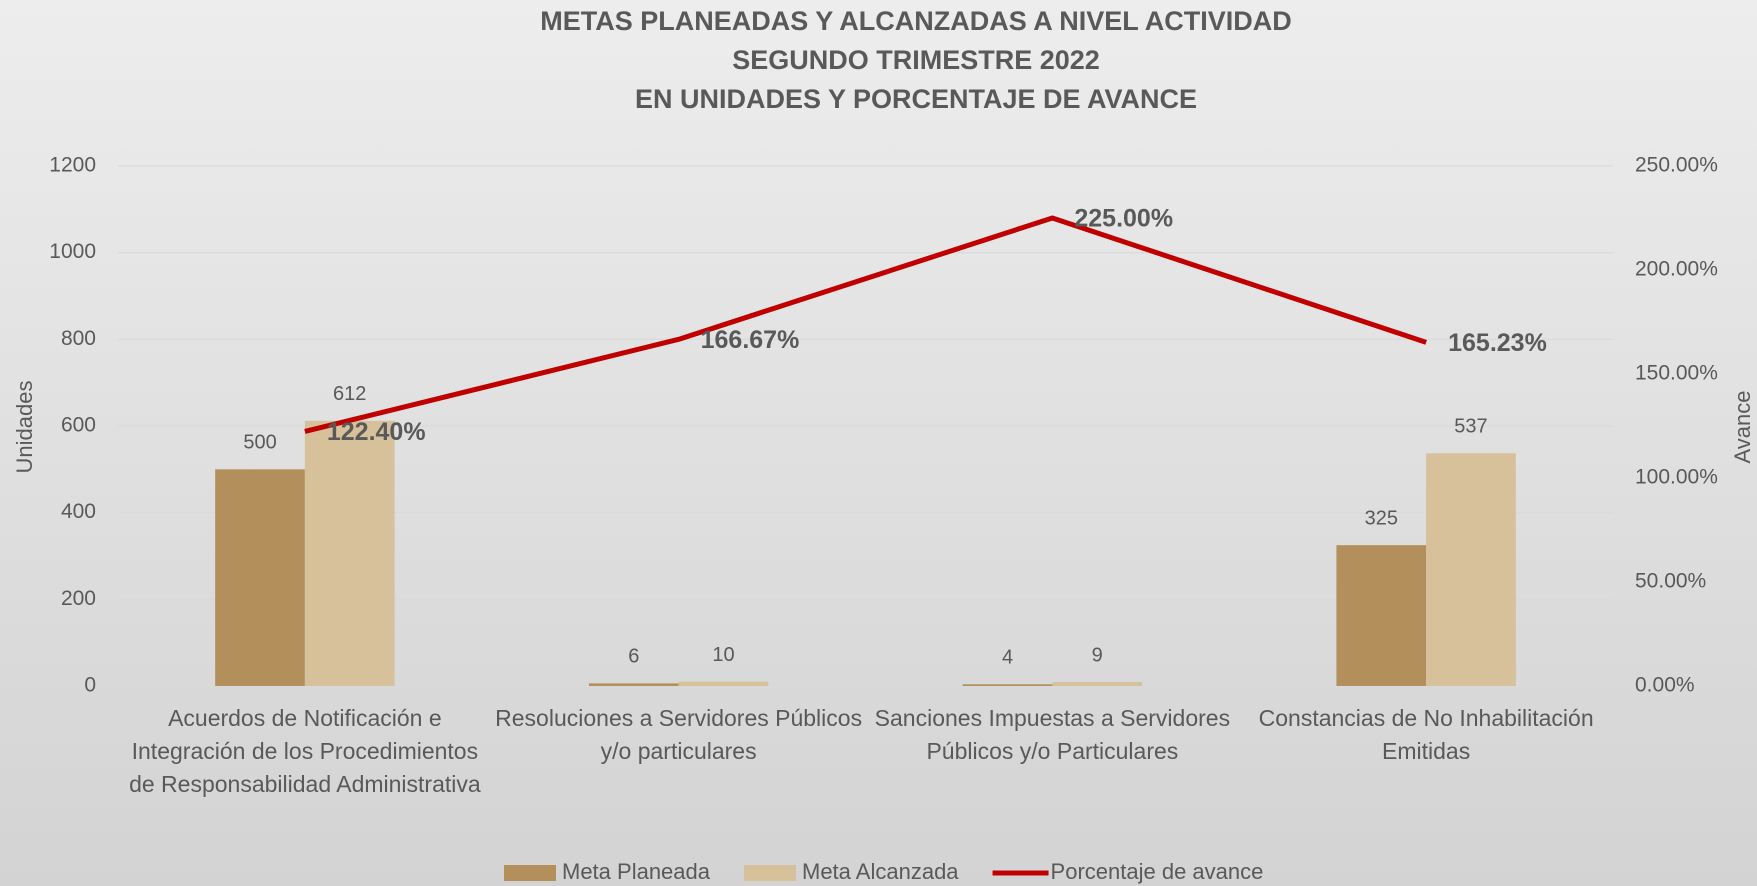  Describe the element at coordinates (1123, 219) in the screenshot. I see `data-label: 225.00%` at that location.